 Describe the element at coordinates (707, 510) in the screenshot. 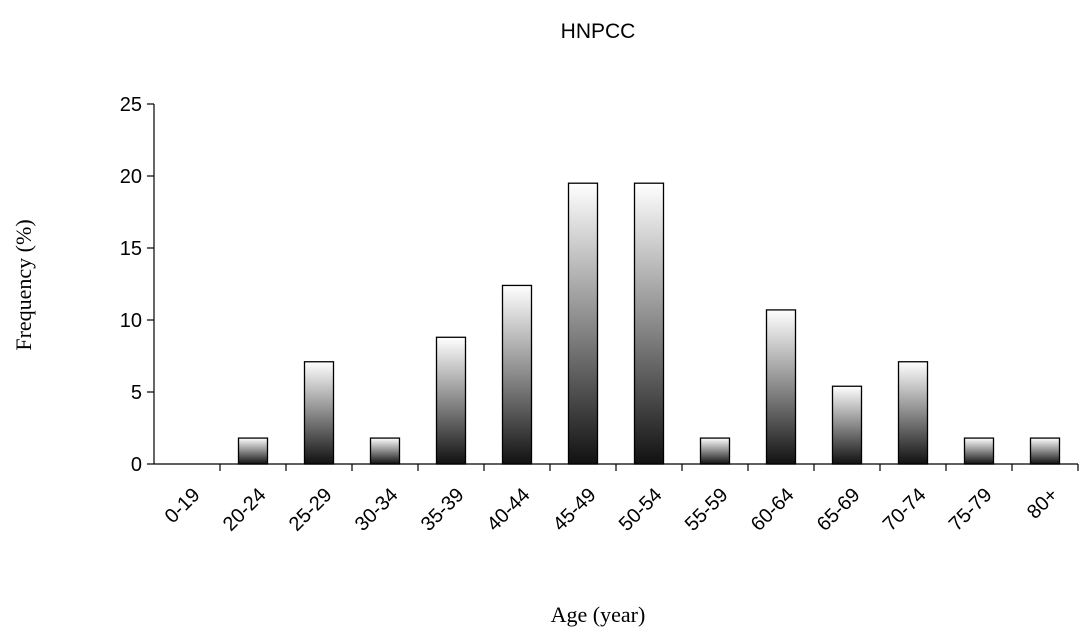

I see `x-tick-label: 55-59` at that location.